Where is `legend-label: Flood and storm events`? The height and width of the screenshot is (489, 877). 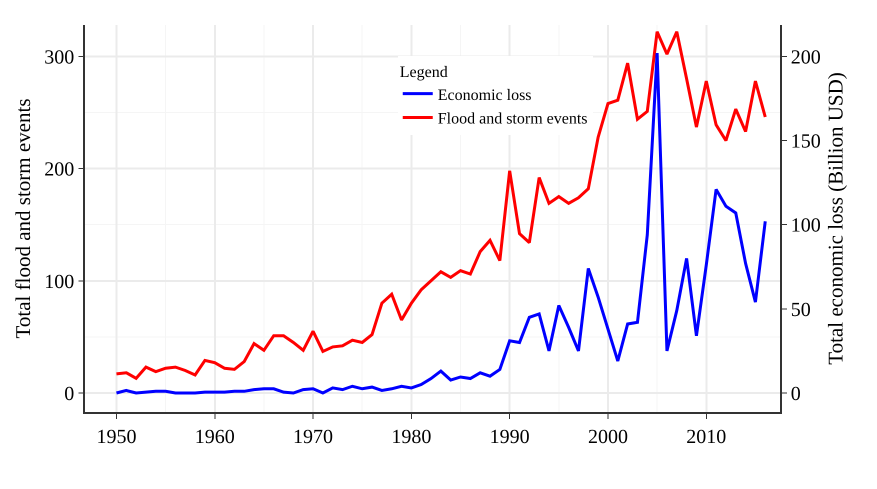
legend-label: Flood and storm events is located at coordinates (513, 119).